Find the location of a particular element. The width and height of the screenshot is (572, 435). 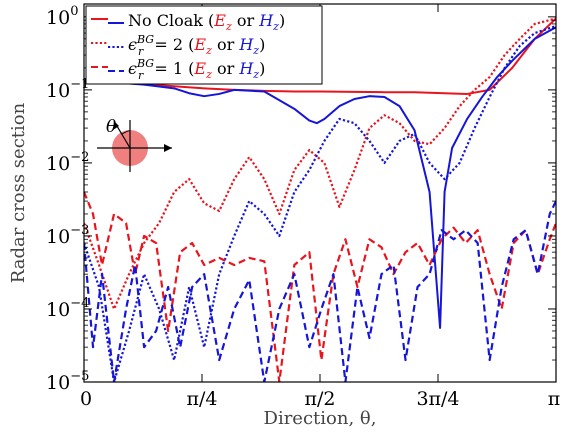

inset-angle-arc is located at coordinates (126, 132).